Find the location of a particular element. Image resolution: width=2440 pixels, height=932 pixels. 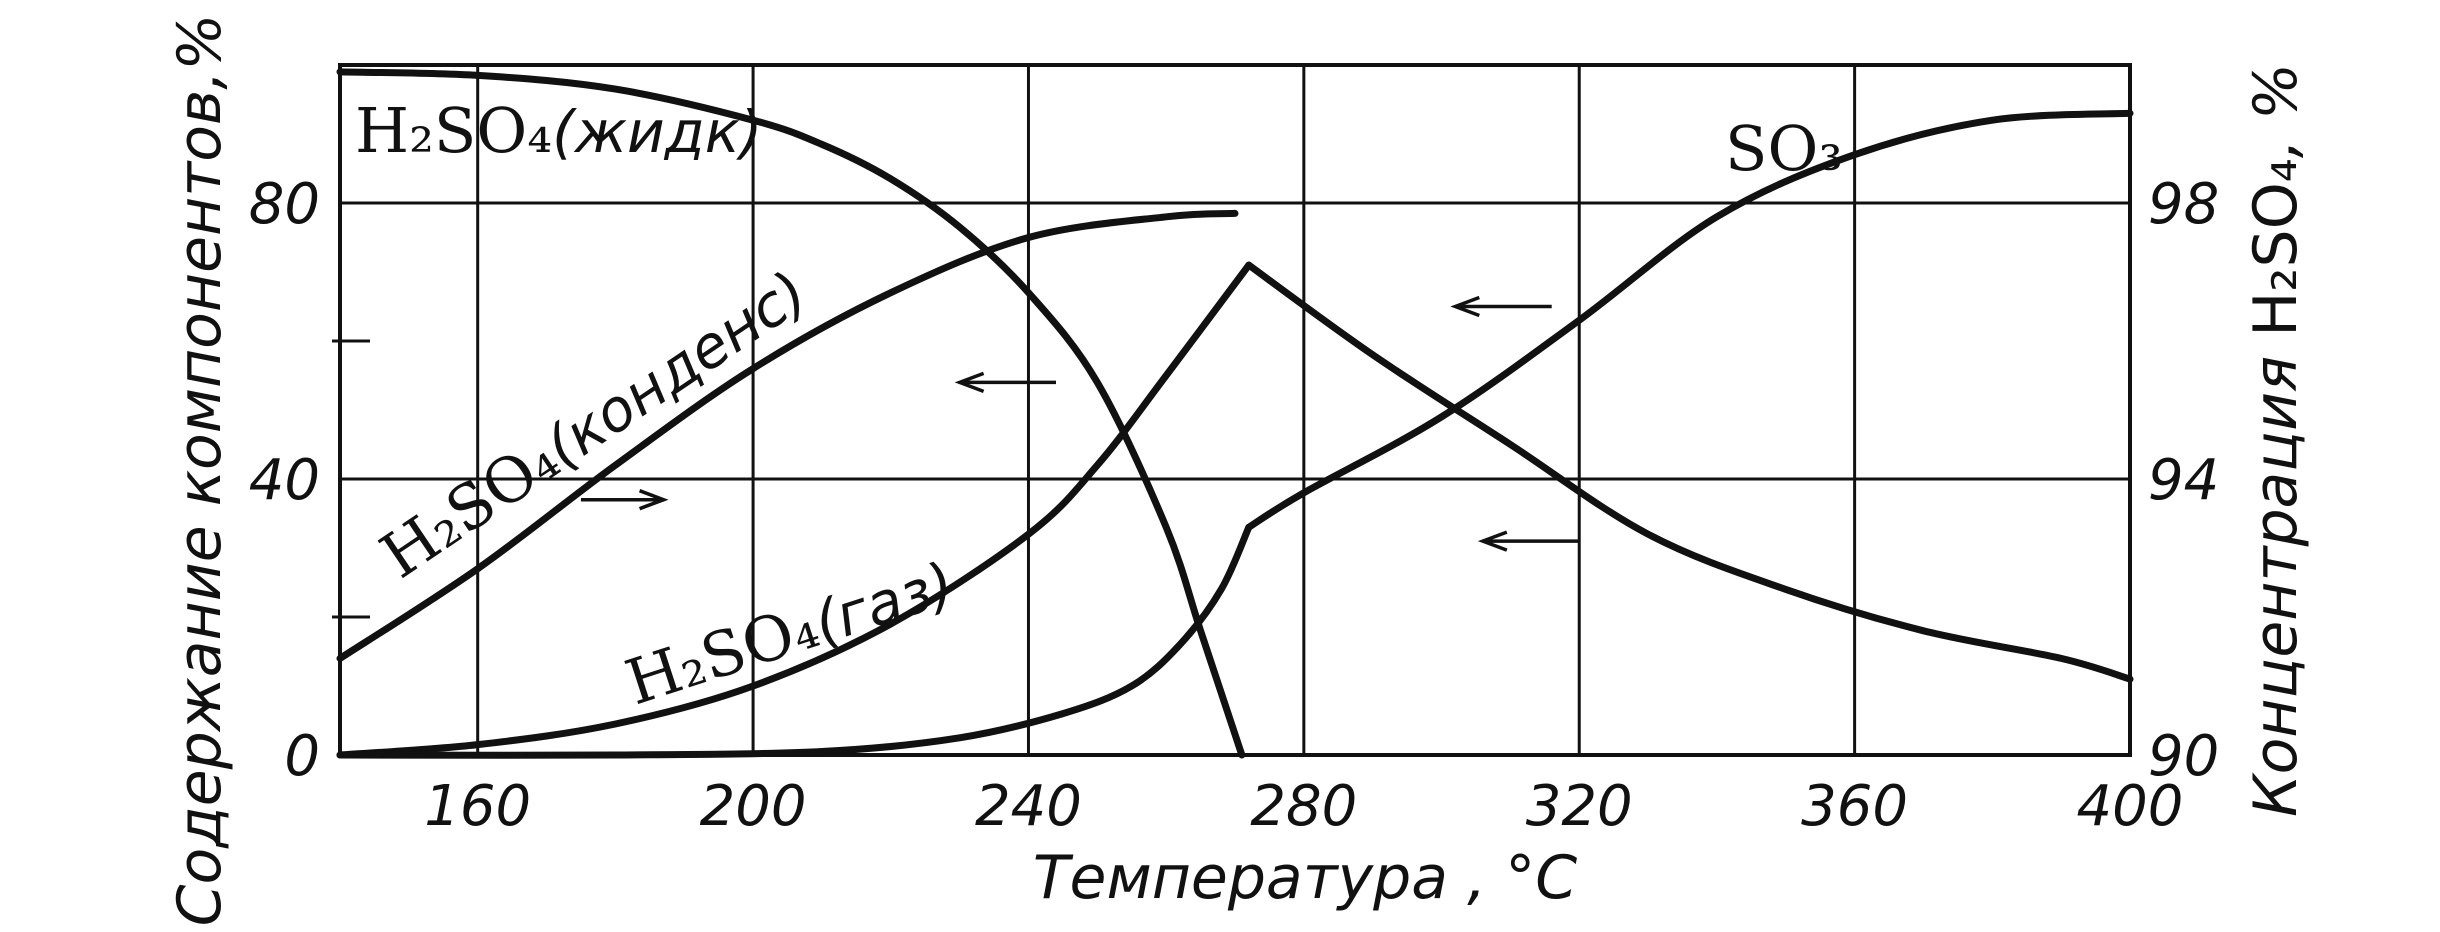

y-right-tick-label: 90 is located at coordinates (2183, 756).